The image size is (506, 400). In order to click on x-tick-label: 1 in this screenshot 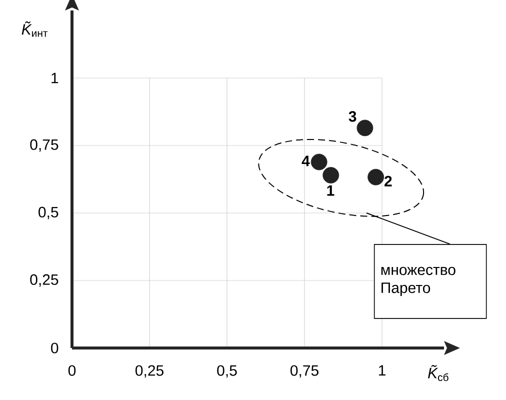, I will do `click(382, 370)`.